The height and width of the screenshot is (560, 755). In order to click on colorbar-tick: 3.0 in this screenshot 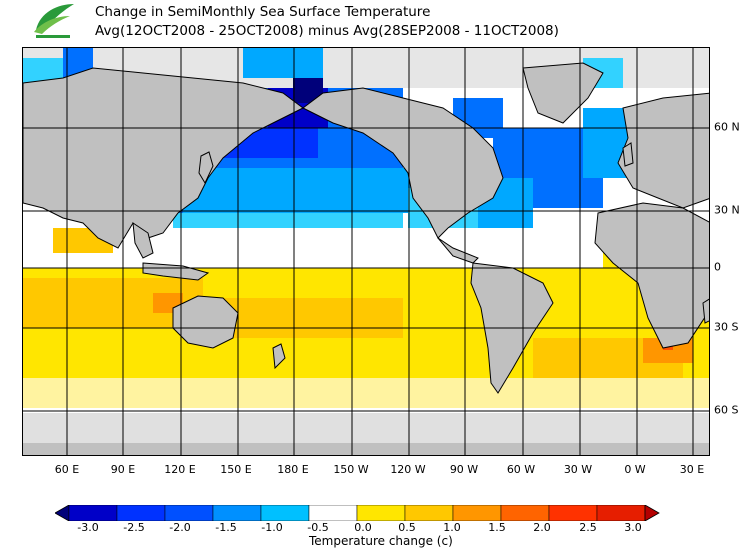, I will do `click(633, 527)`.